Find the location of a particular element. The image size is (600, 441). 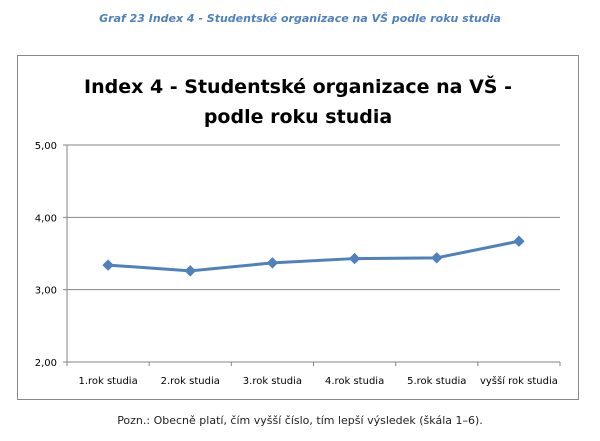

series is located at coordinates (313, 256).